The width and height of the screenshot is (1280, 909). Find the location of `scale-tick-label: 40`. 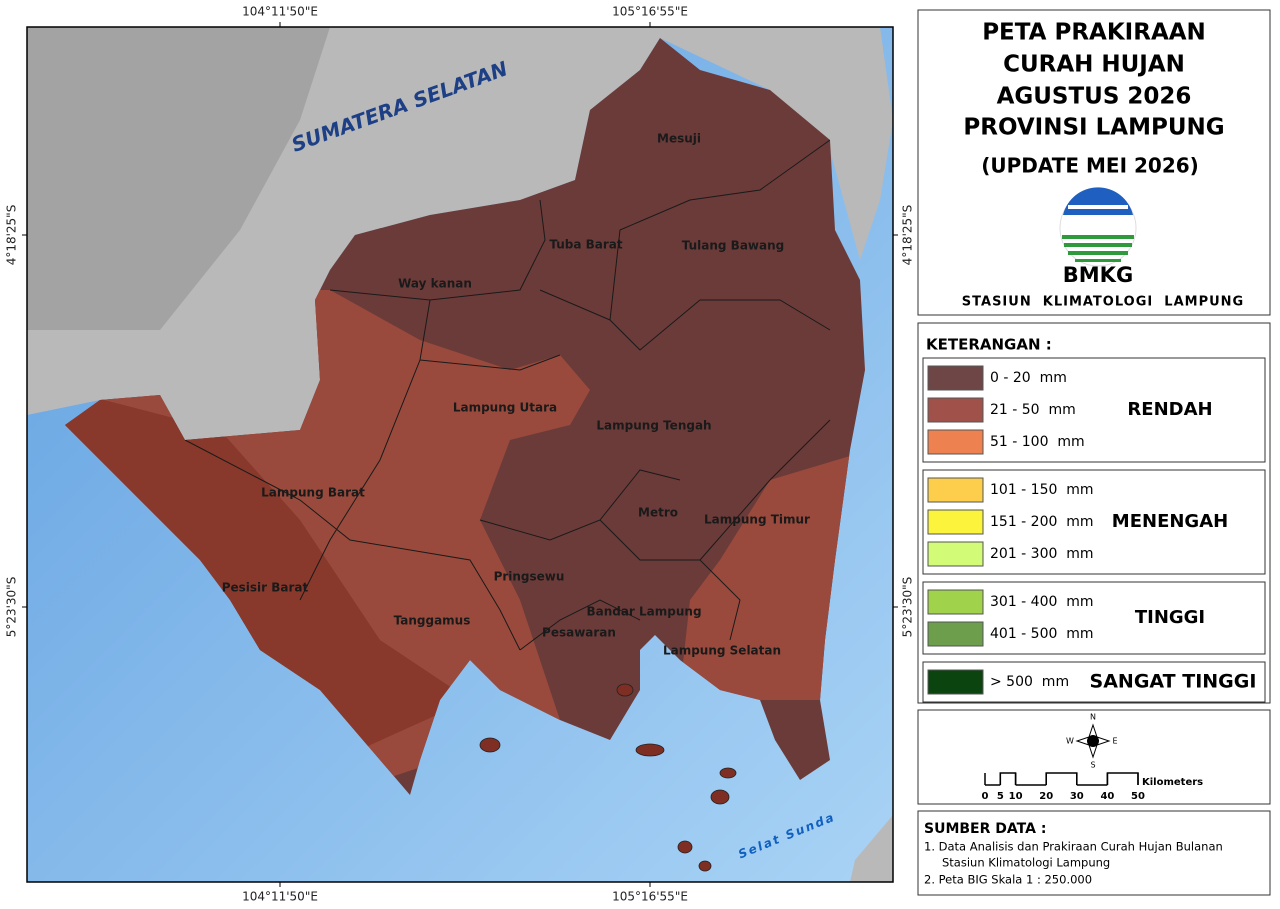

scale-tick-label: 40 is located at coordinates (1107, 796).